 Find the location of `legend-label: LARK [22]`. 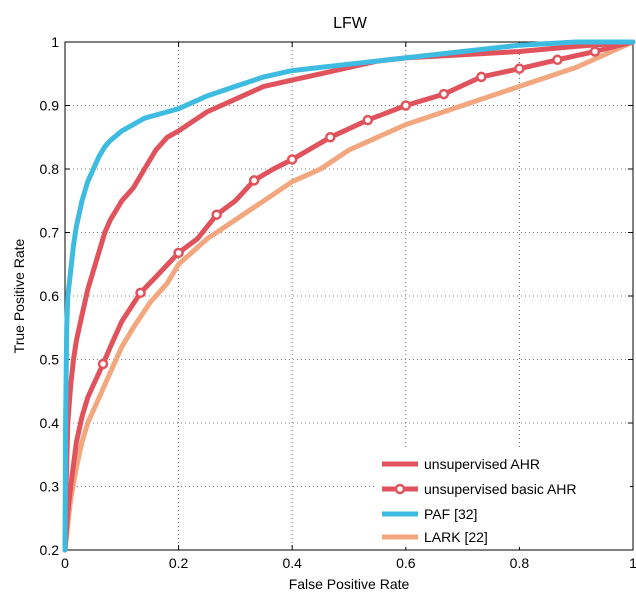

legend-label: LARK [22] is located at coordinates (456, 537).